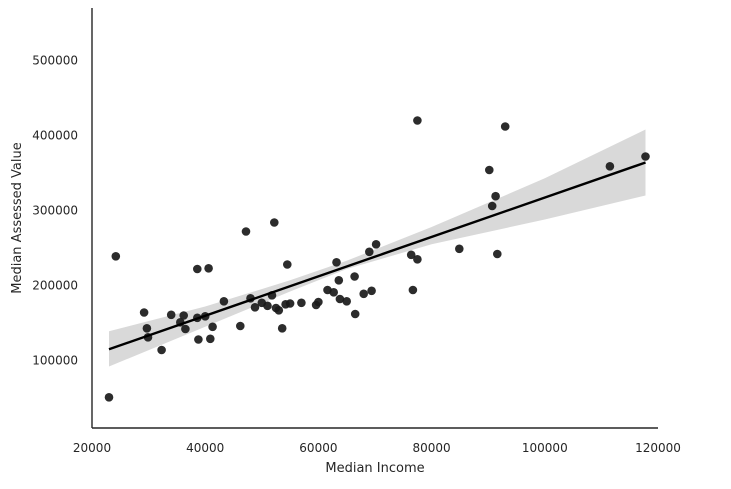 The image size is (731, 489). I want to click on x-ticks: 20000 40000 60000 80000 100000 120000, so click(377, 448).